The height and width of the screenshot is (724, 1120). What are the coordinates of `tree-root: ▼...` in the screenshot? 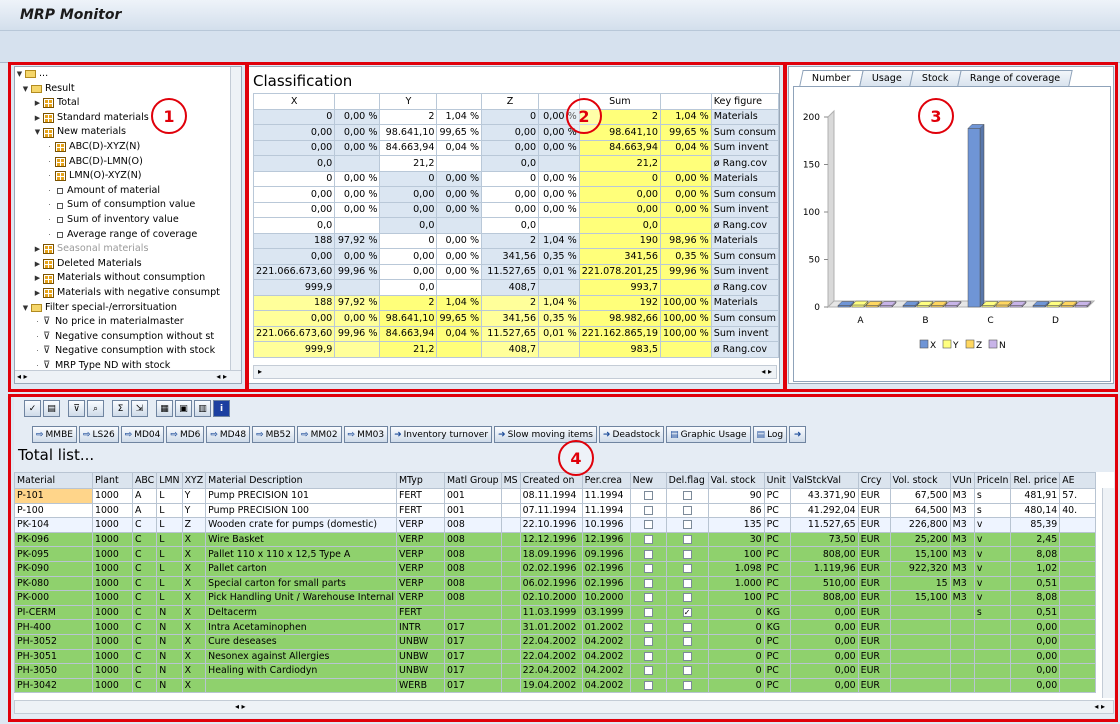 It's located at (128, 74).